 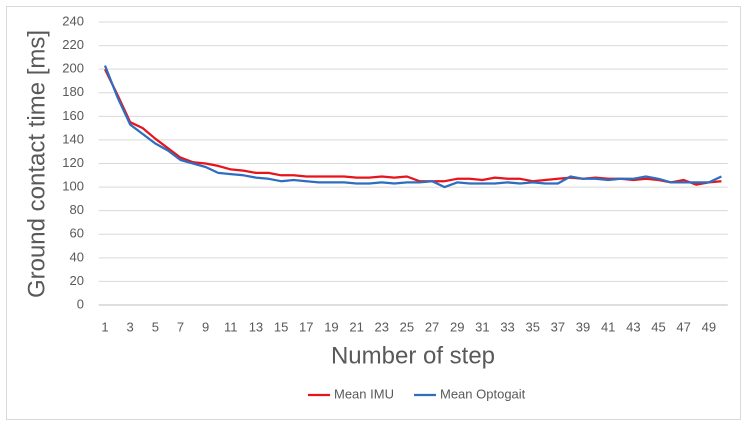 What do you see at coordinates (73, 186) in the screenshot?
I see `y-tick-label: 100` at bounding box center [73, 186].